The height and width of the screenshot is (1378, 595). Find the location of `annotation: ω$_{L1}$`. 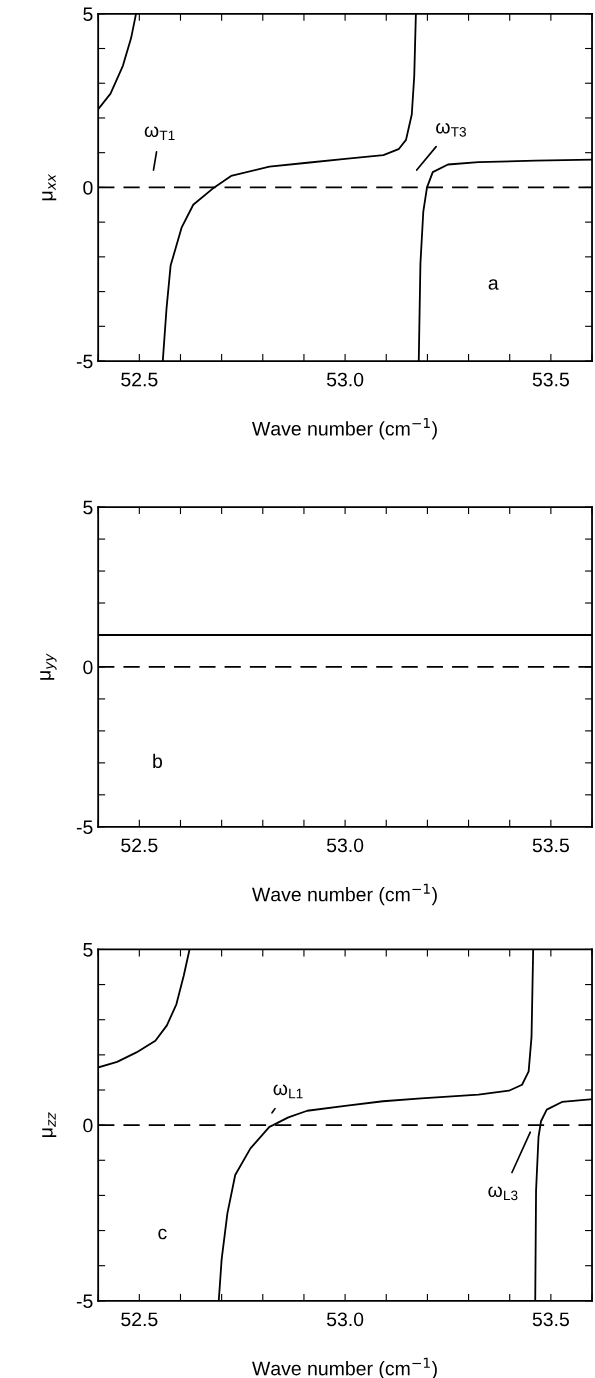

annotation: ω$_{L1}$ is located at coordinates (288, 1091).